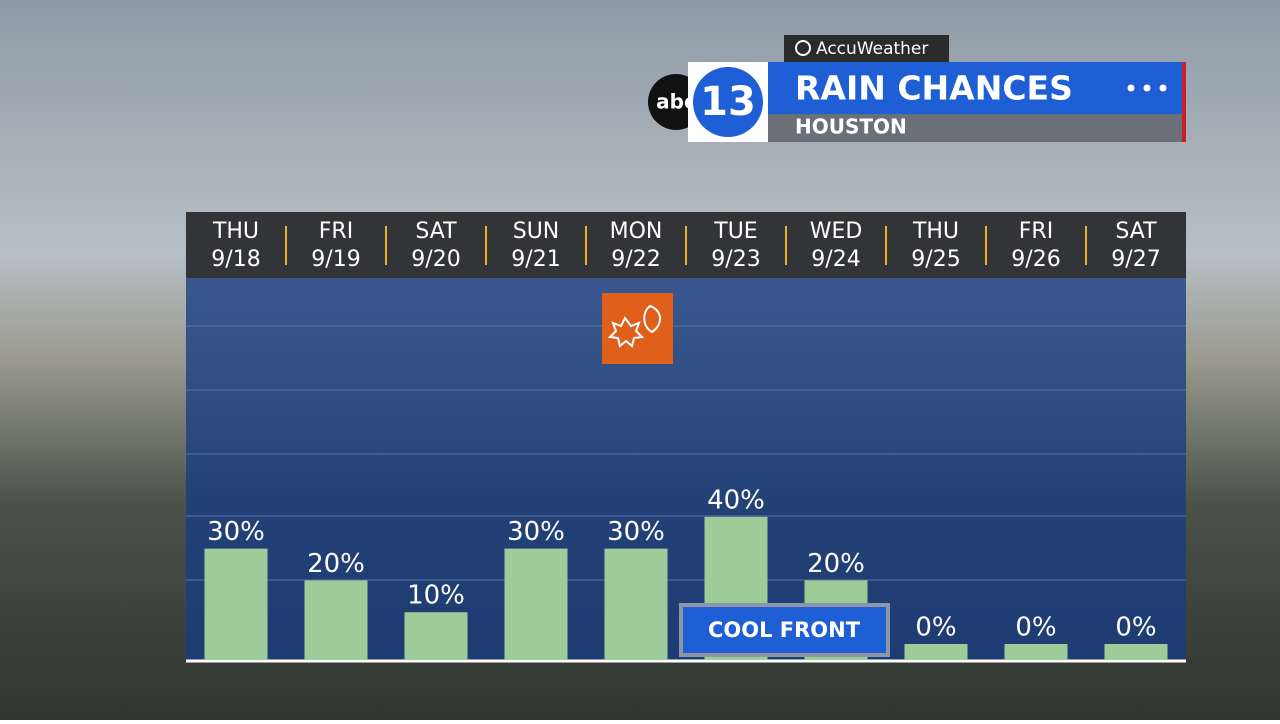 This screenshot has height=724, width=1280. What do you see at coordinates (235, 259) in the screenshot?
I see `x-tick-label: 9/18` at bounding box center [235, 259].